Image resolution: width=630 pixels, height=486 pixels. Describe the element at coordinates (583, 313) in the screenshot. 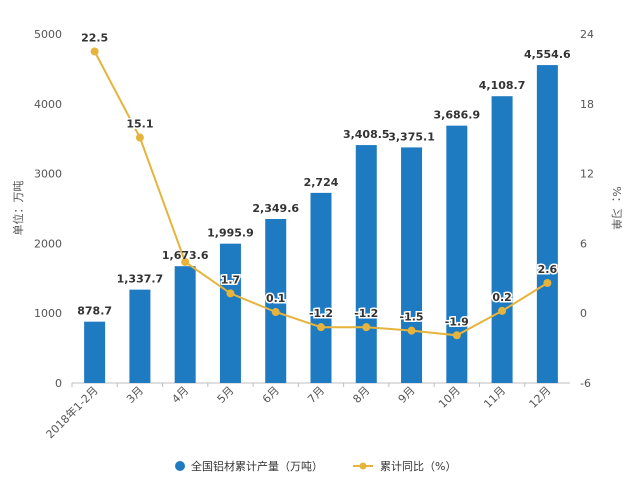

I see `y-right-tick-label: 0` at that location.